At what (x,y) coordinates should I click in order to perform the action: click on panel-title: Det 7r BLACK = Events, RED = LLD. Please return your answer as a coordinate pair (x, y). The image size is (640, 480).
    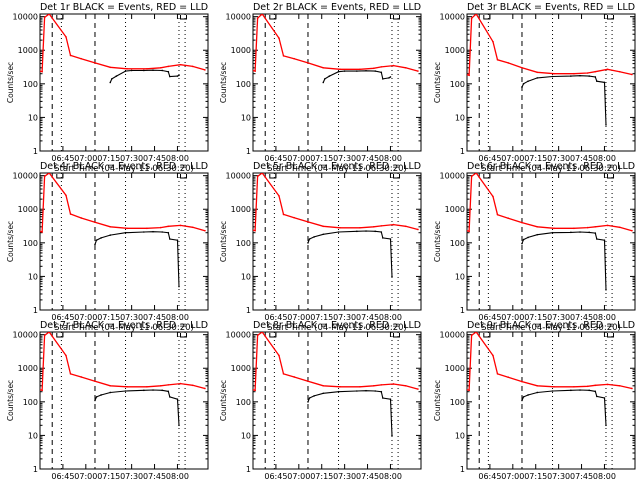
    Looking at the image, I should click on (124, 325).